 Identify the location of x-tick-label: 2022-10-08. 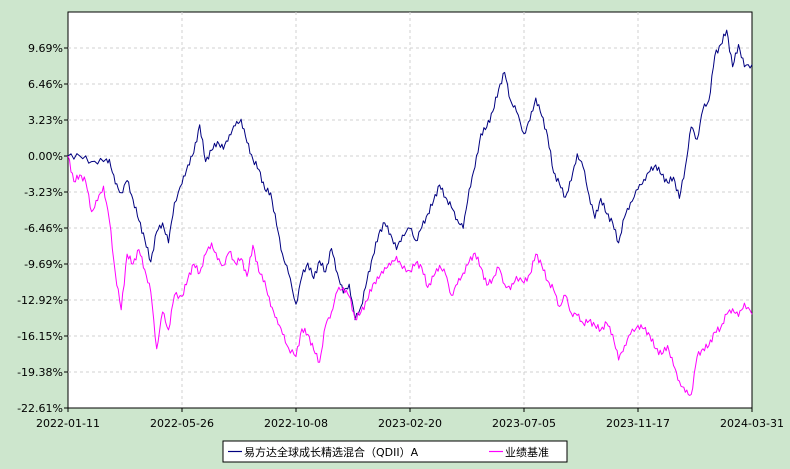
(296, 423).